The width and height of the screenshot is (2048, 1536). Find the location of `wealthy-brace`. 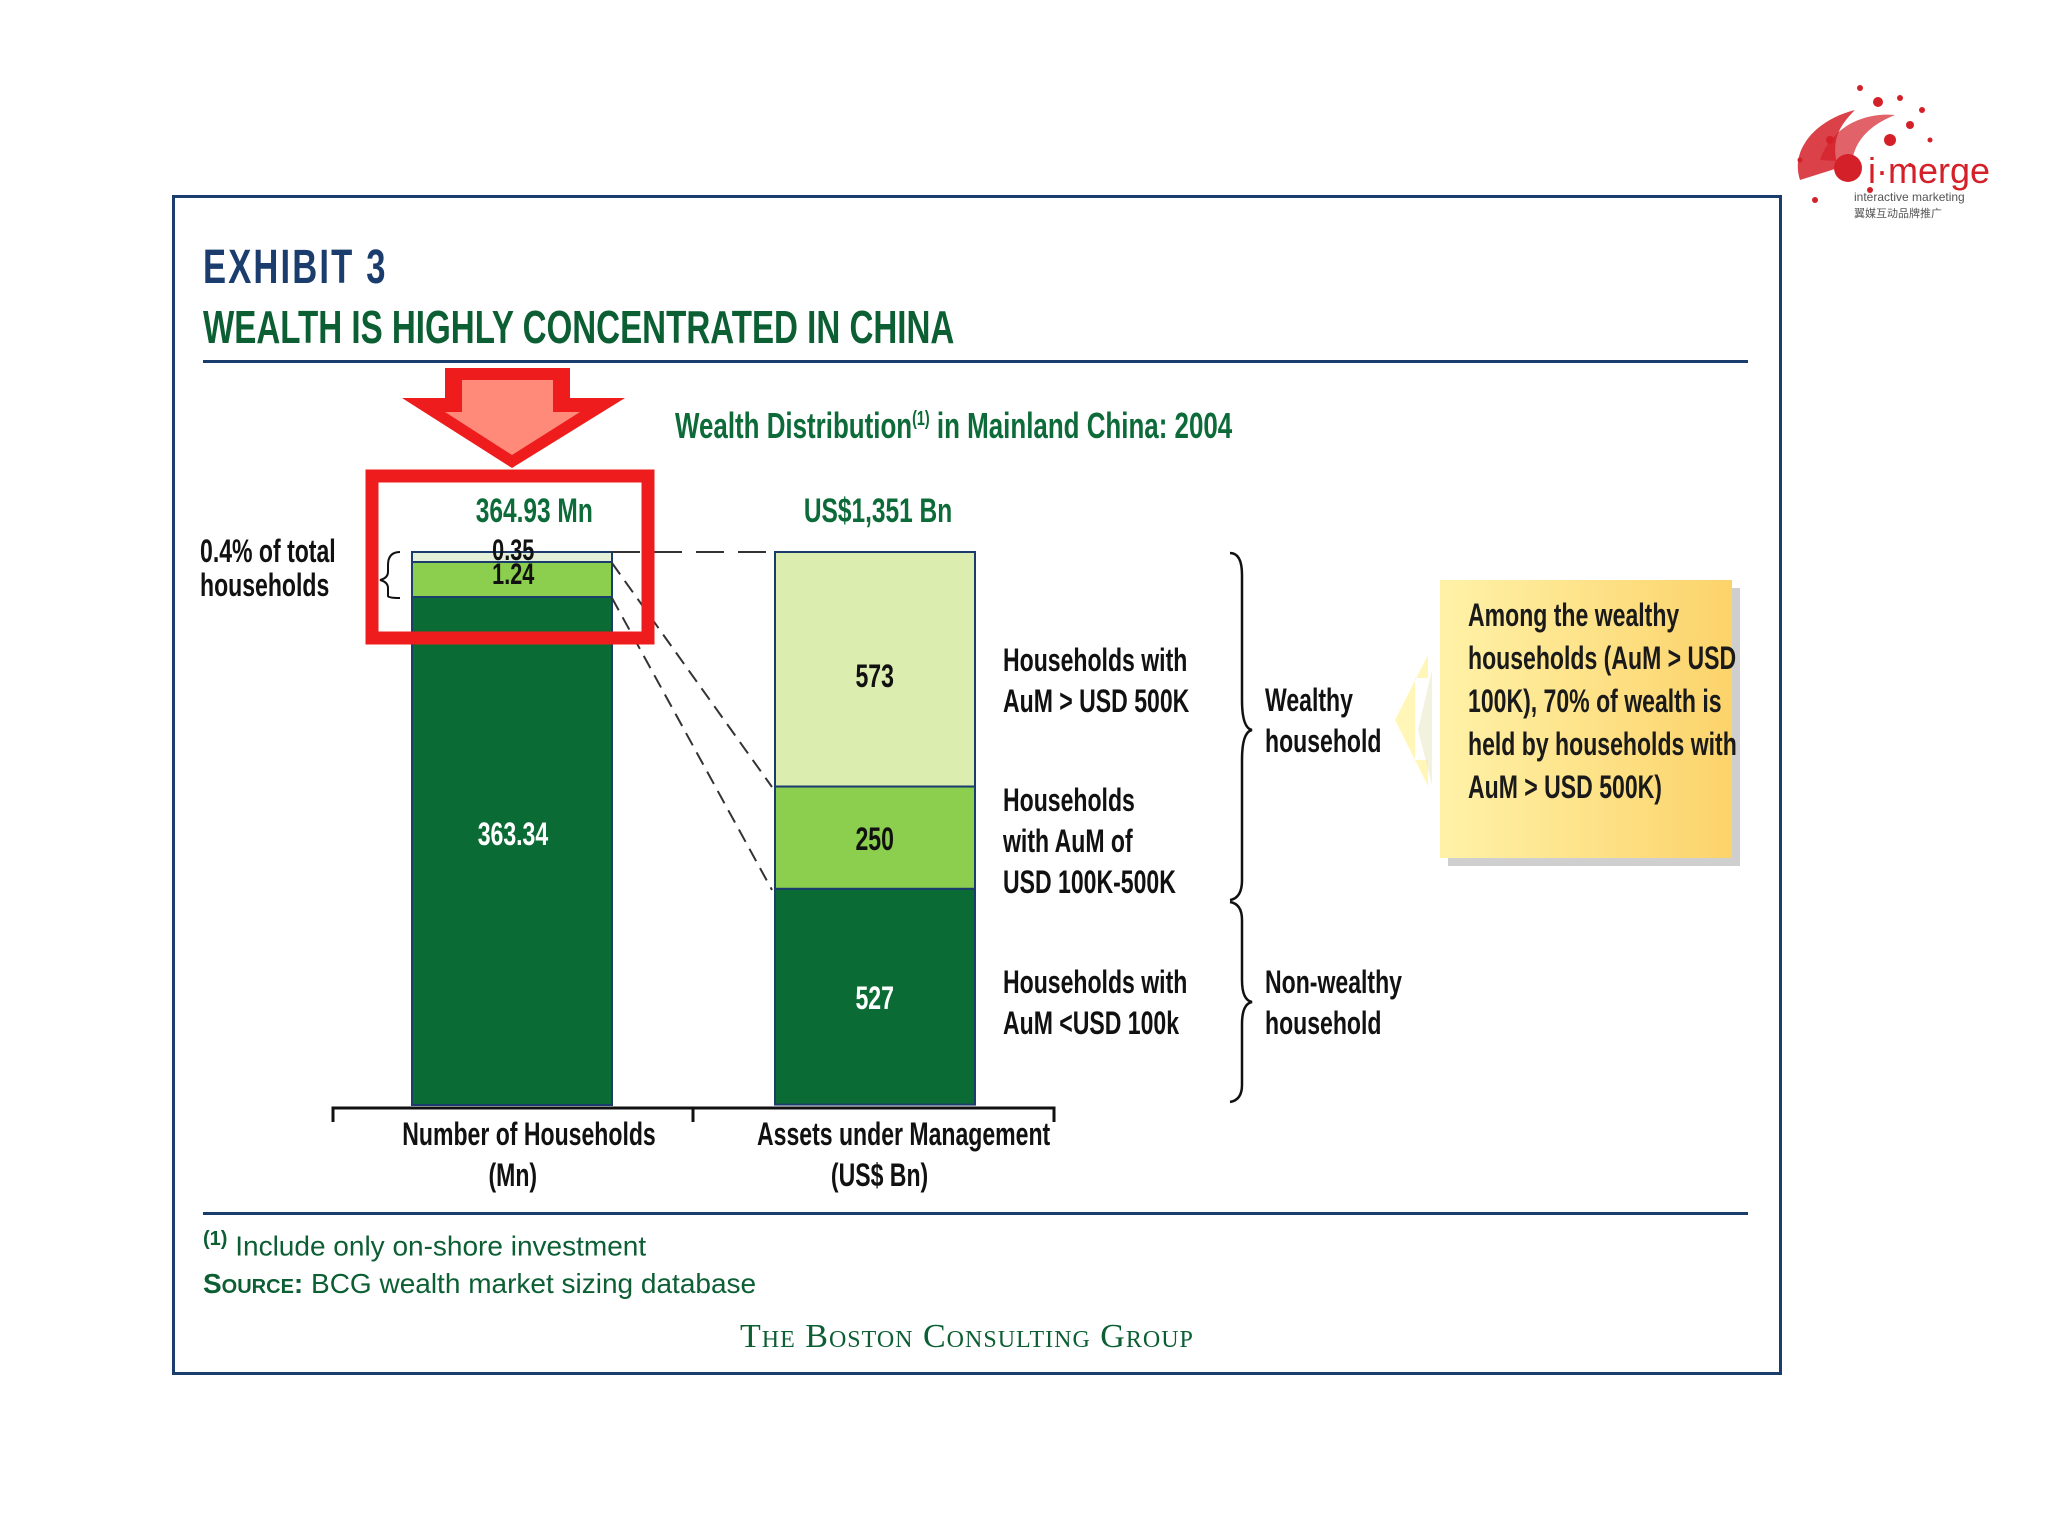

wealthy-brace is located at coordinates (1241, 726).